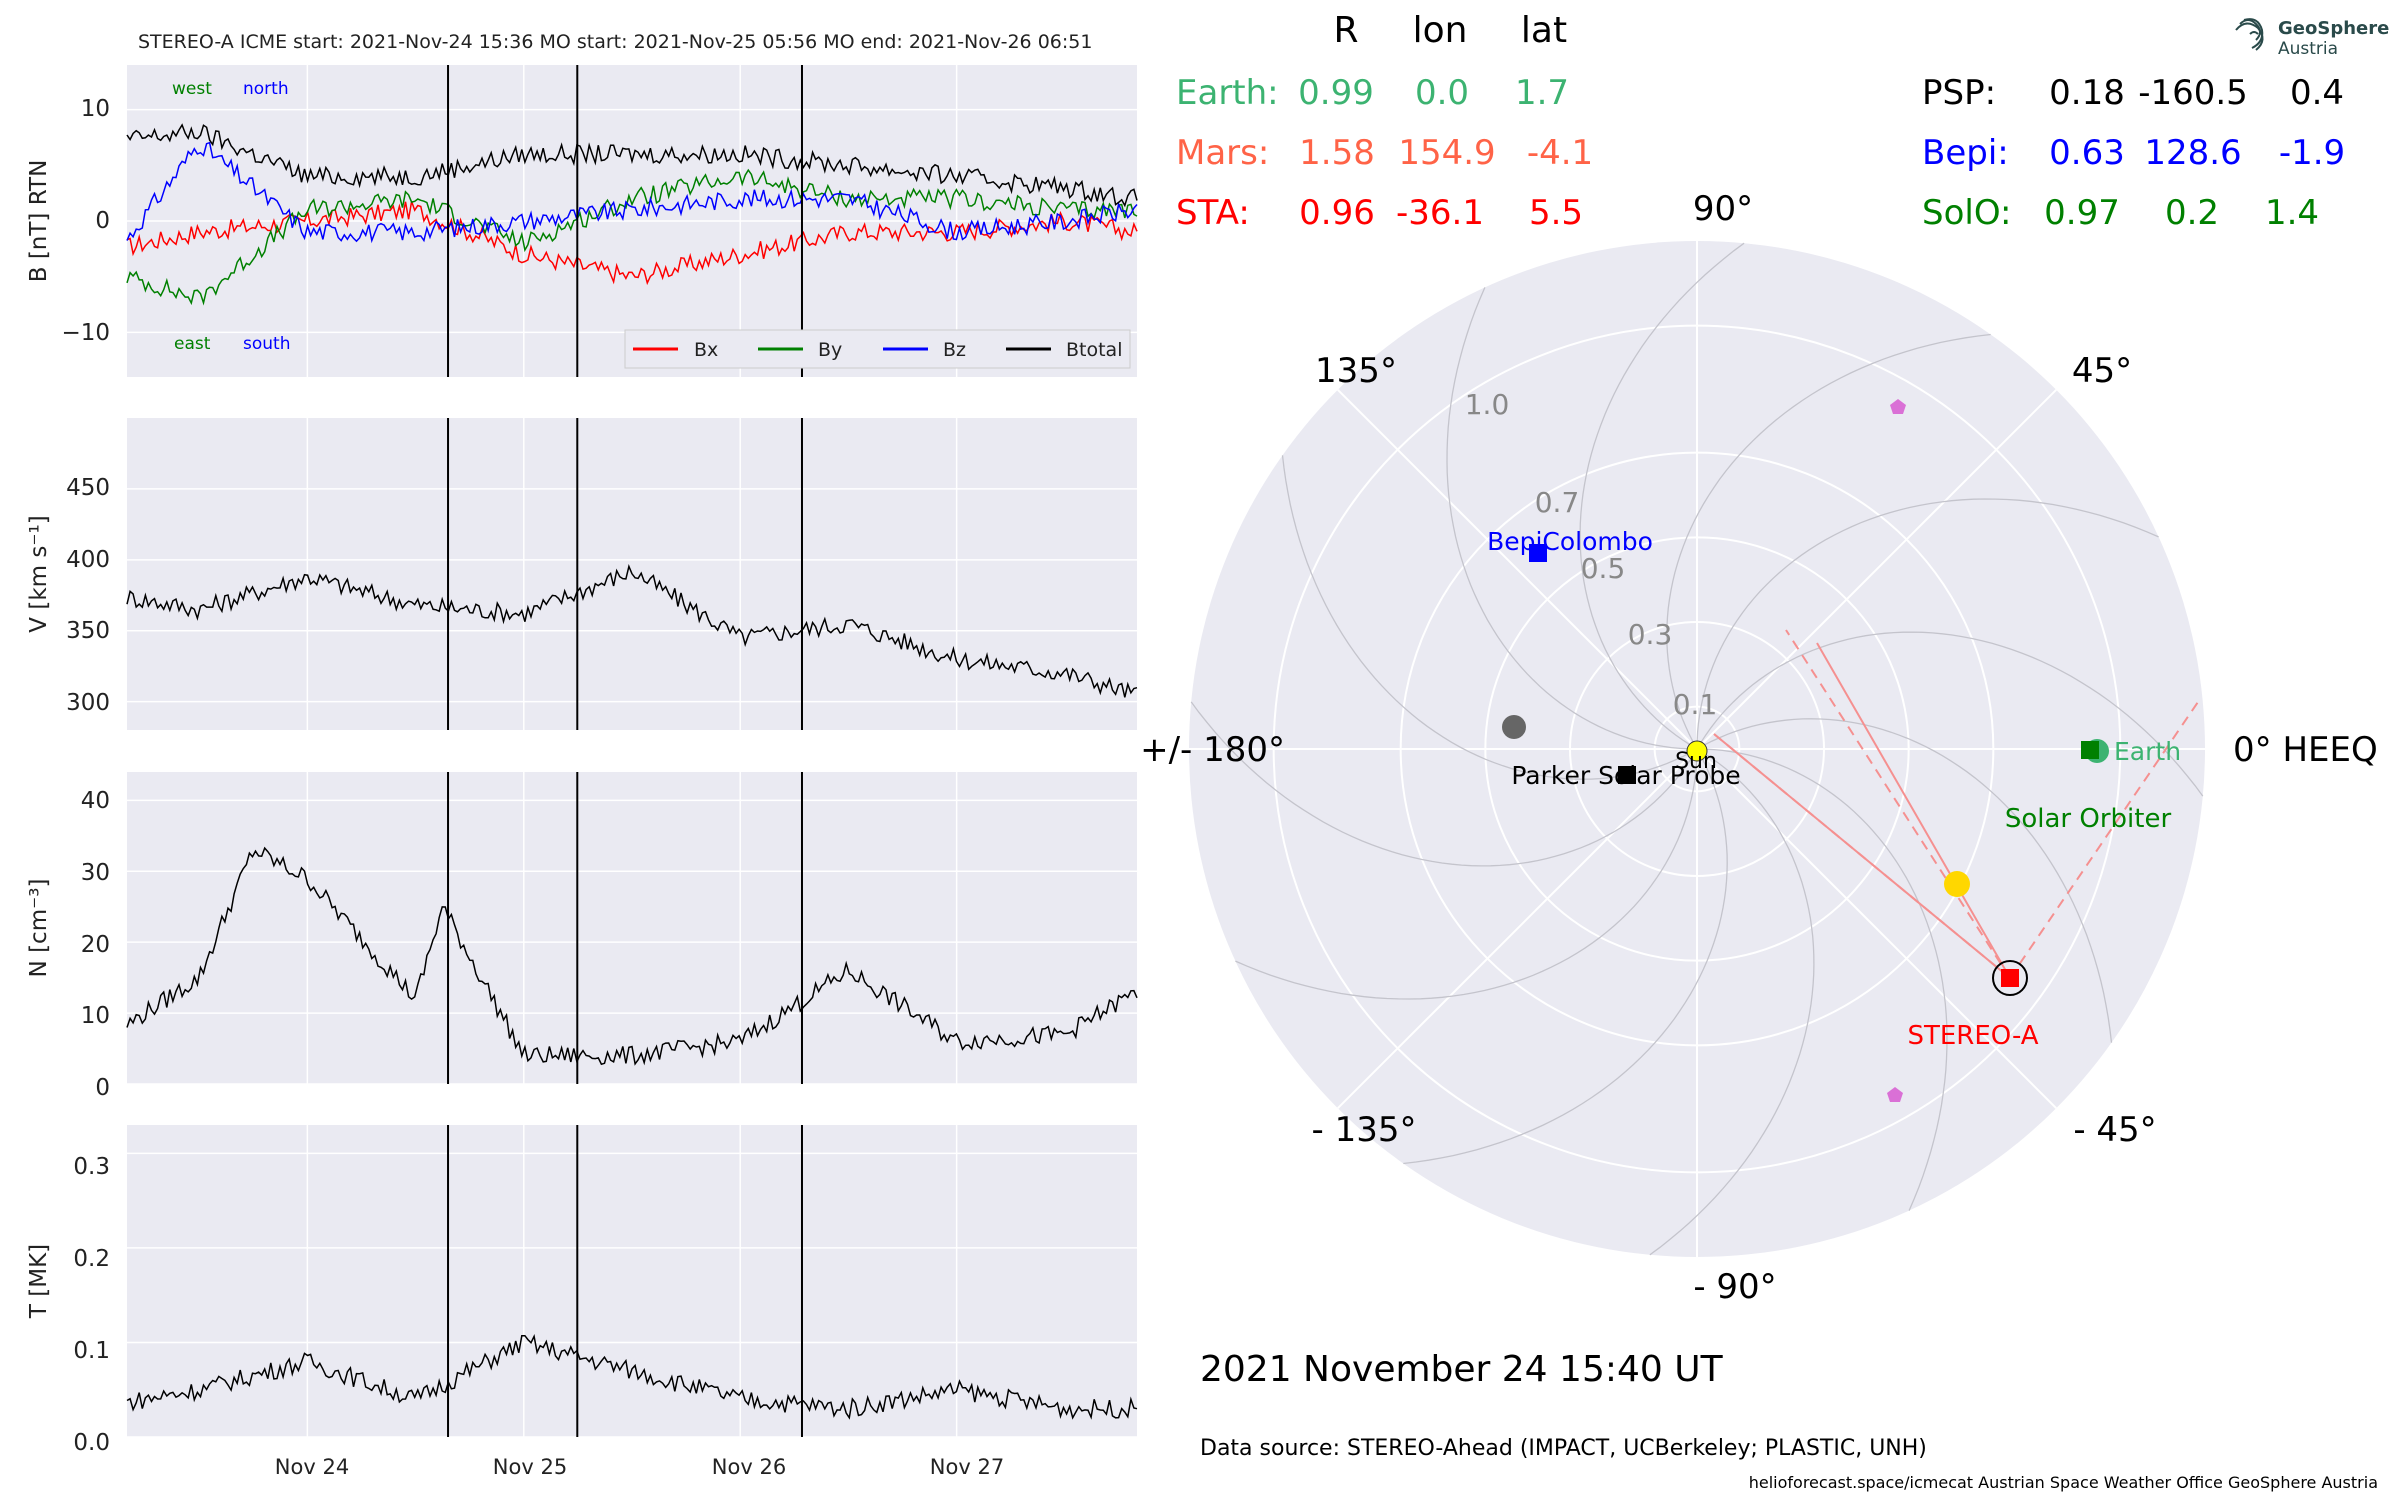  What do you see at coordinates (1570, 541) in the screenshot?
I see `bepi-label: BepiColombo` at bounding box center [1570, 541].